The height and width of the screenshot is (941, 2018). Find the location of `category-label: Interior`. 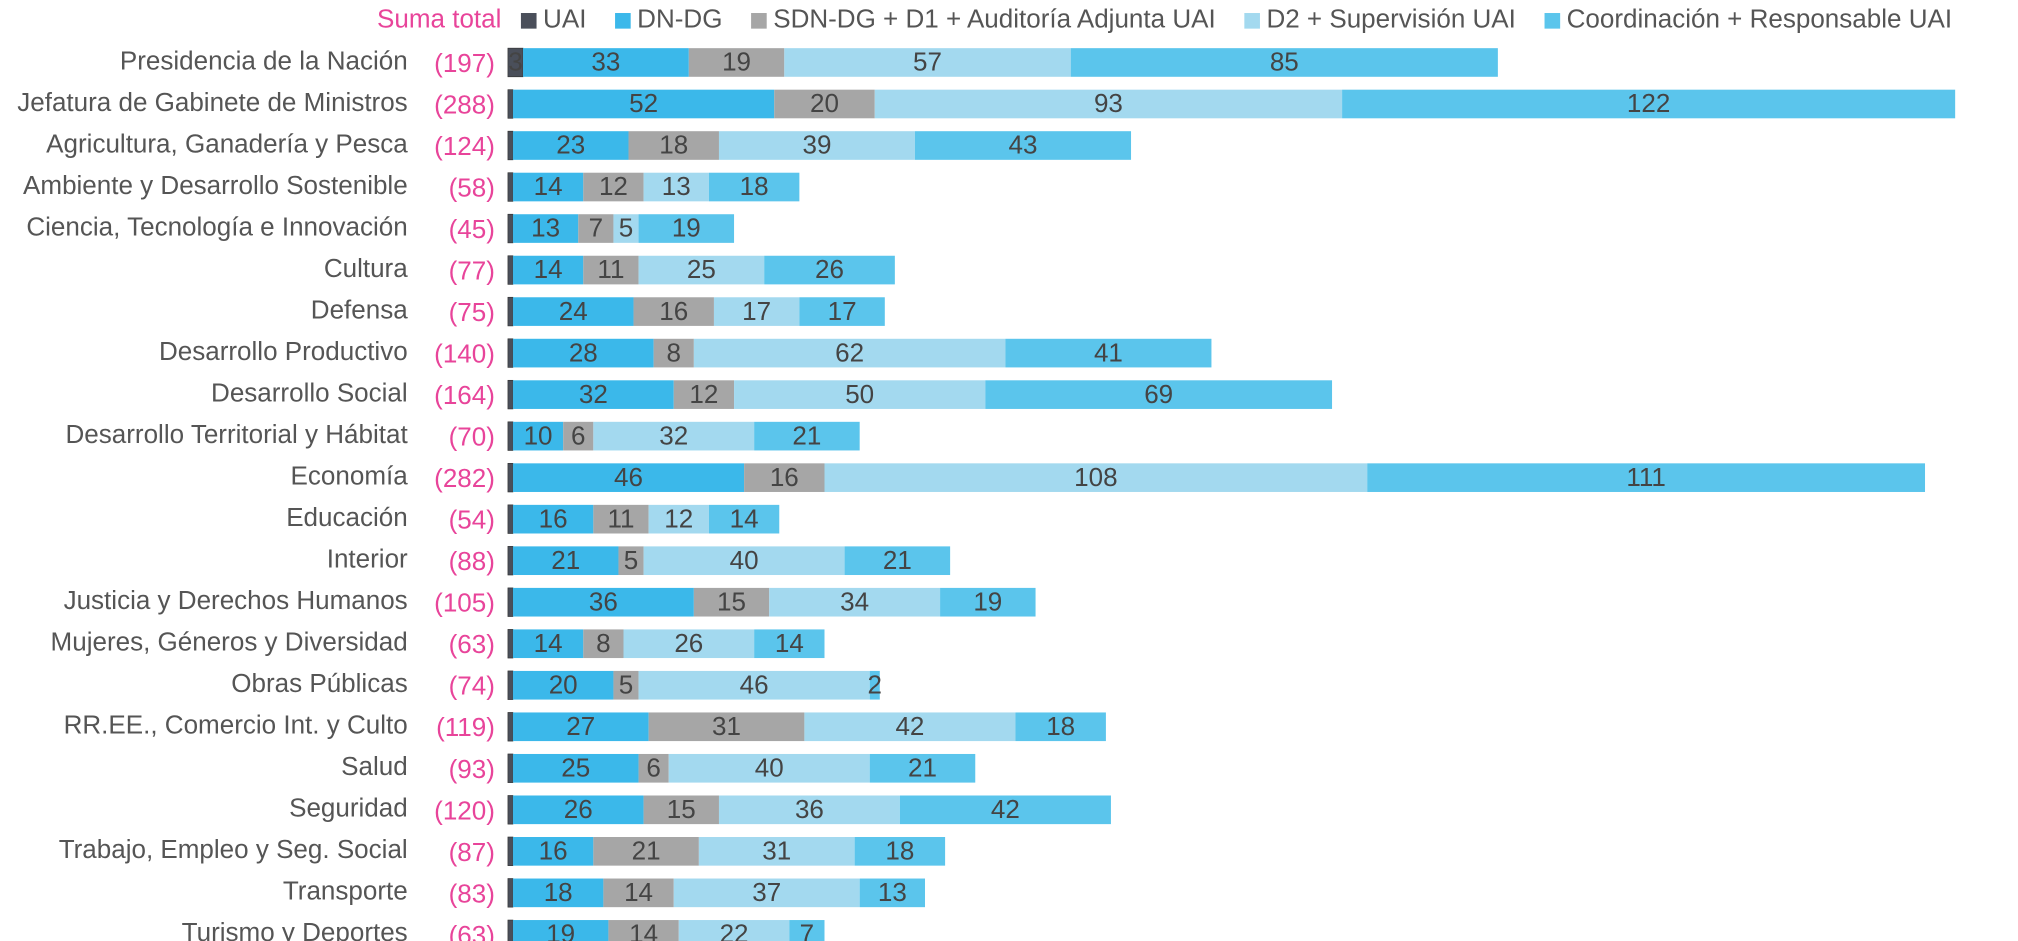

category-label: Interior is located at coordinates (367, 559).